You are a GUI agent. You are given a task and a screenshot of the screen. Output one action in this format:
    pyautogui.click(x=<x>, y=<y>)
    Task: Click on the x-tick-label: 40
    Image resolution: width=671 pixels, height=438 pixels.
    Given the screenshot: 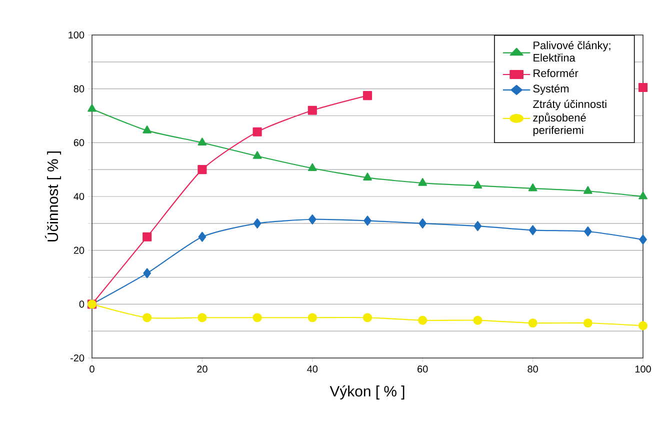 What is the action you would take?
    pyautogui.click(x=312, y=369)
    